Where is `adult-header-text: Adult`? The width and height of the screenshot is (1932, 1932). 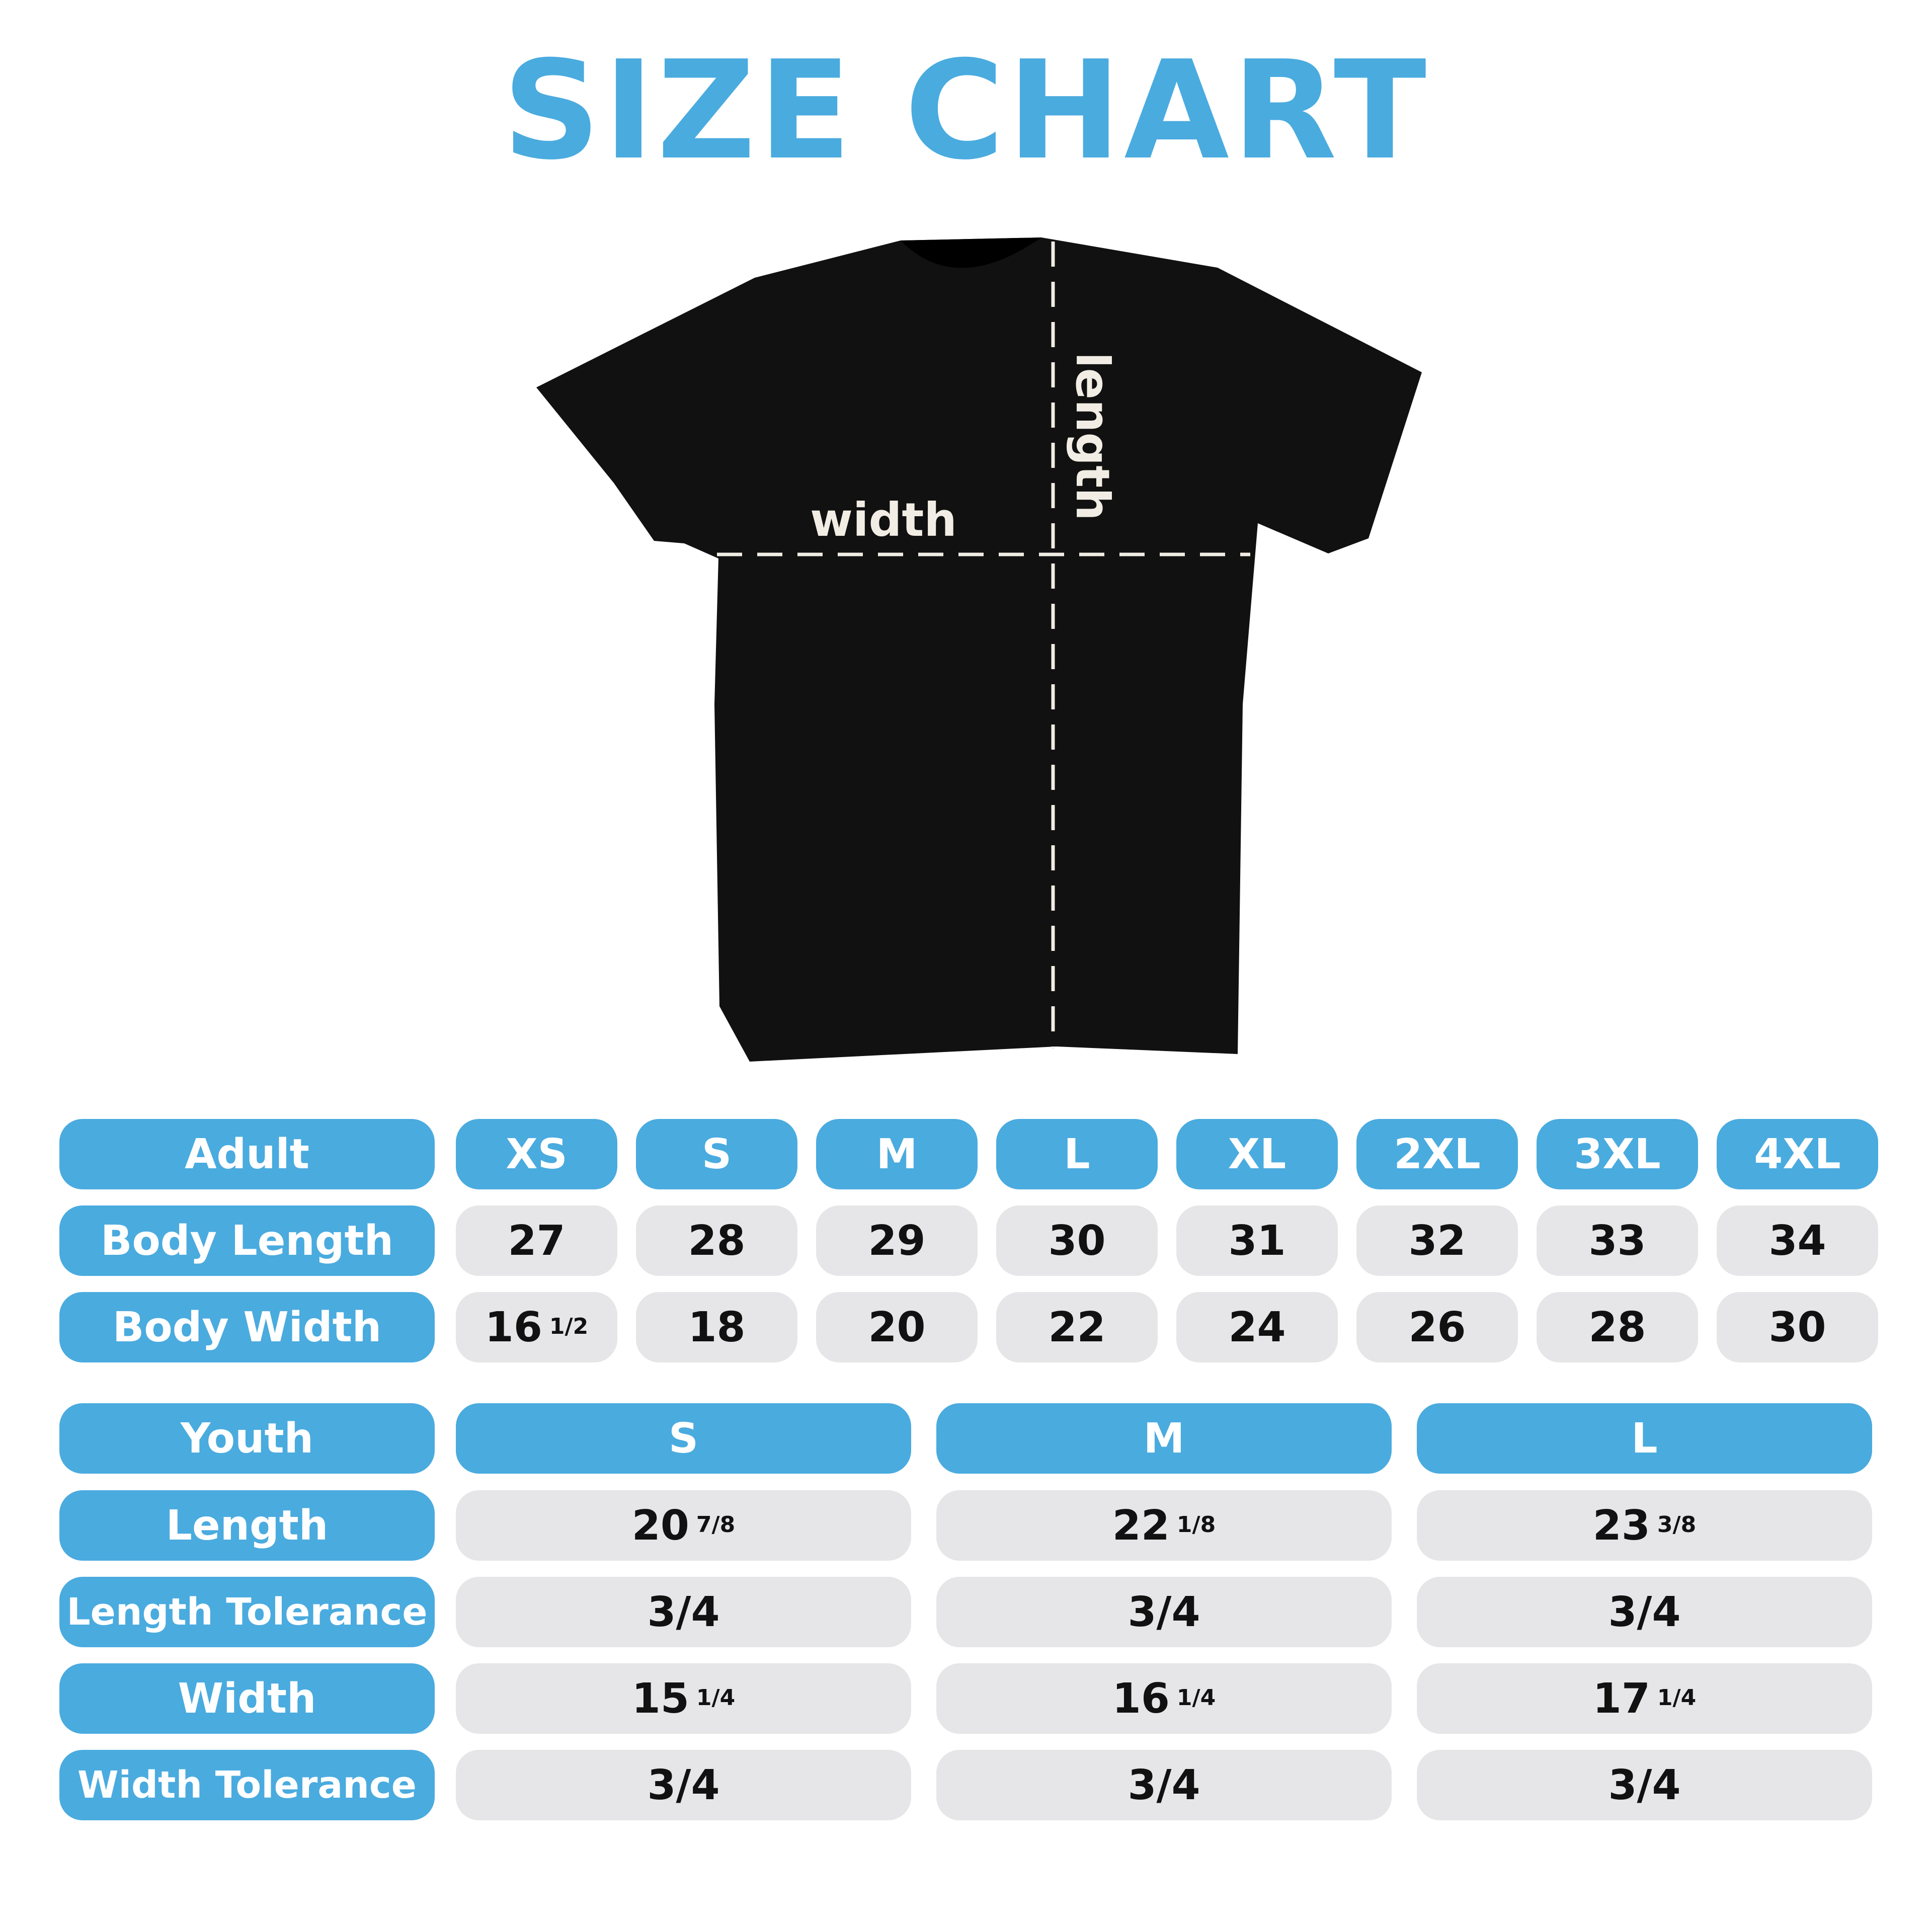 adult-header-text: Adult is located at coordinates (247, 1154).